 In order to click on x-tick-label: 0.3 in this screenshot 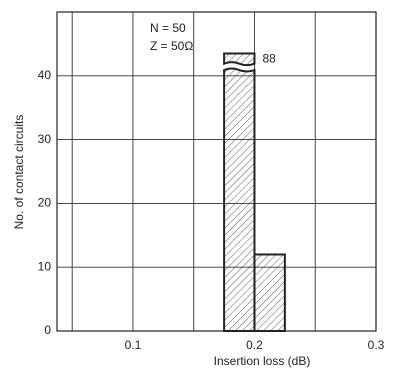, I will do `click(376, 345)`.